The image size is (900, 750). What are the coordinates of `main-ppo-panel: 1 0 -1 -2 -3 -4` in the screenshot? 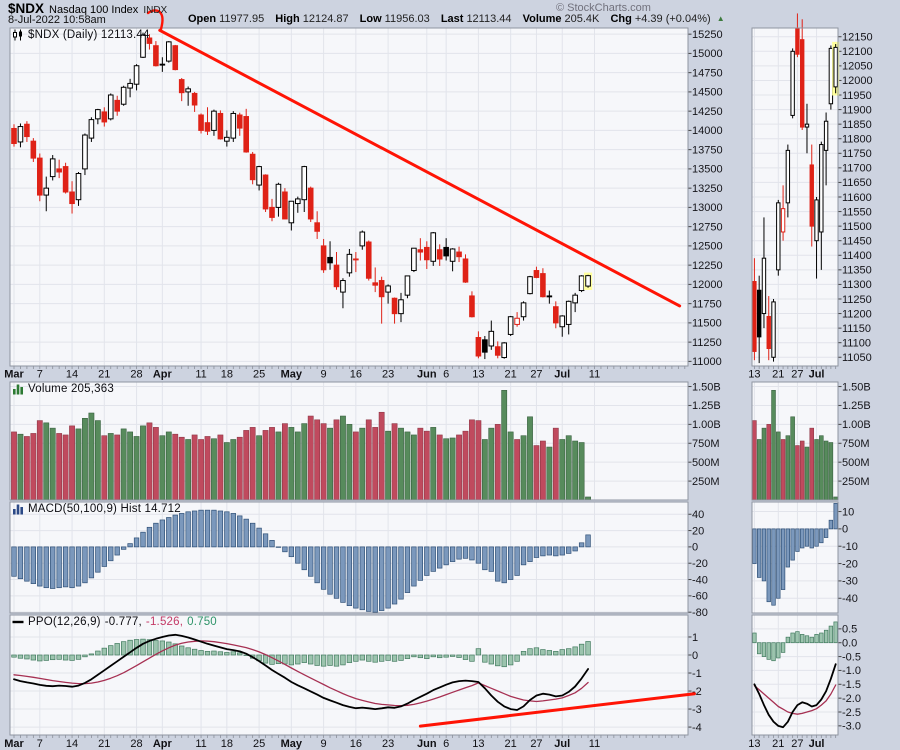 It's located at (355, 675).